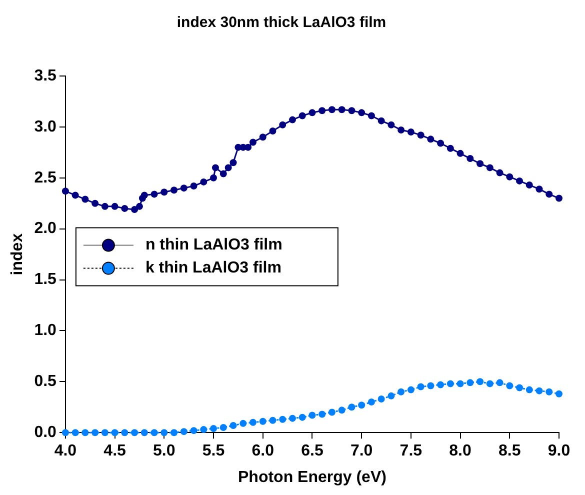  I want to click on y-tick-label: 1.5, so click(45, 279).